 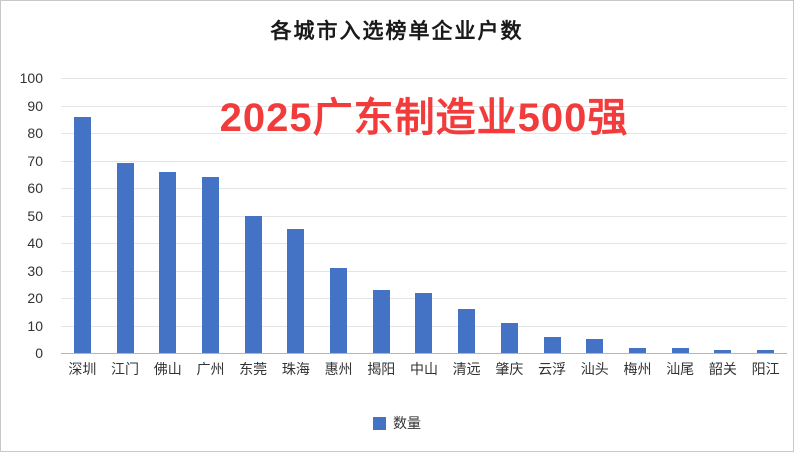 I want to click on x-tick-label: 清远, so click(x=466, y=369).